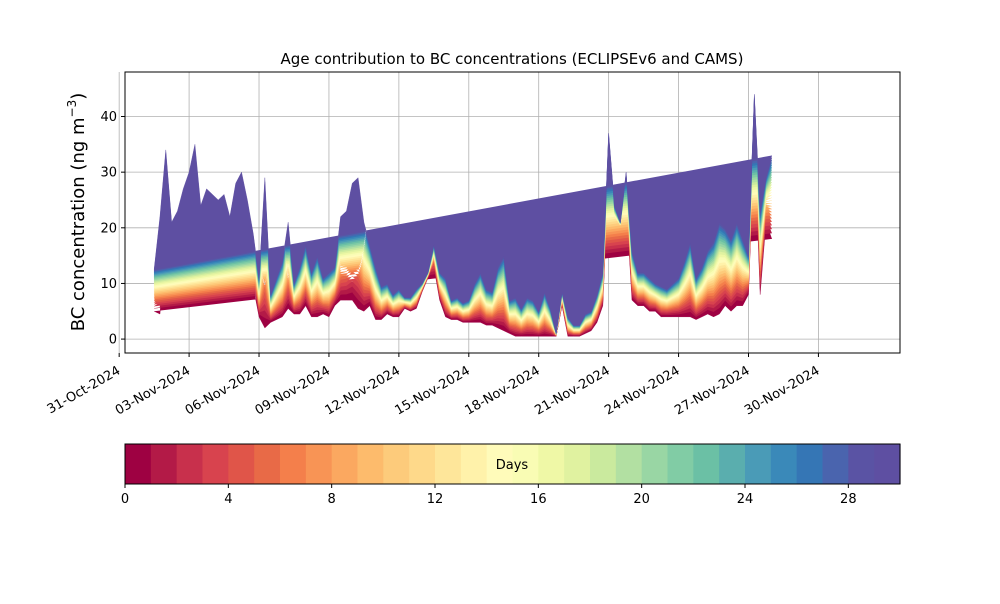 The width and height of the screenshot is (1000, 604). I want to click on x-tick-label: 12-Nov-2024, so click(363, 390).